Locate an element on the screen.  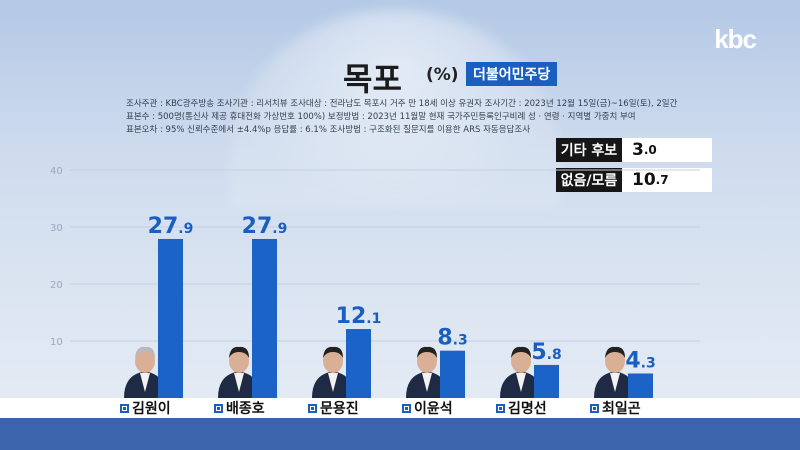
candidate-name: 이윤석 is located at coordinates (427, 408).